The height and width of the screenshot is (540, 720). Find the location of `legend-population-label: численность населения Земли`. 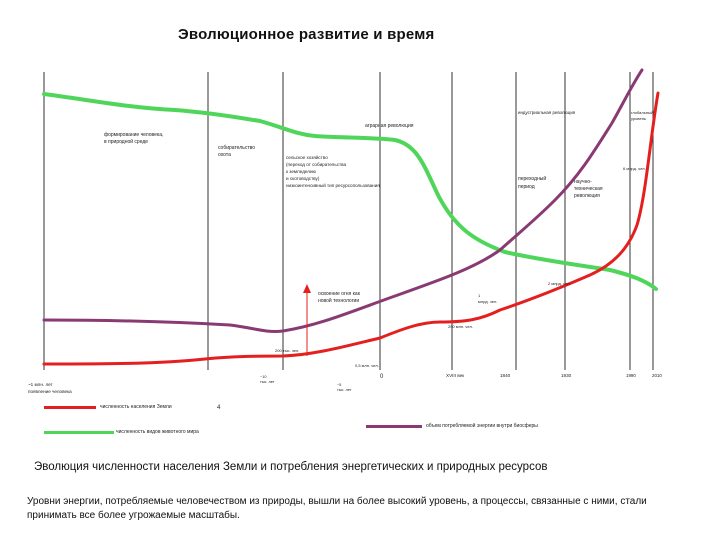

legend-population-label: численность населения Земли is located at coordinates (136, 407).